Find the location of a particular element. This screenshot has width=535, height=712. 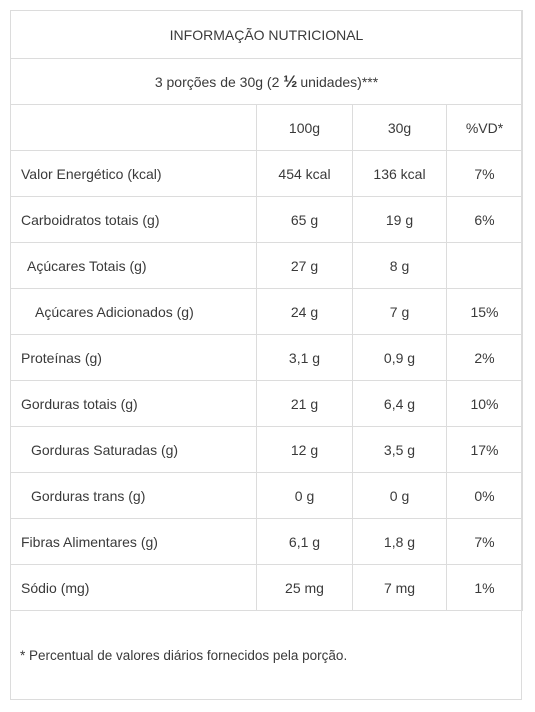

row-label: Valor Energético (kcal) is located at coordinates (133, 173).